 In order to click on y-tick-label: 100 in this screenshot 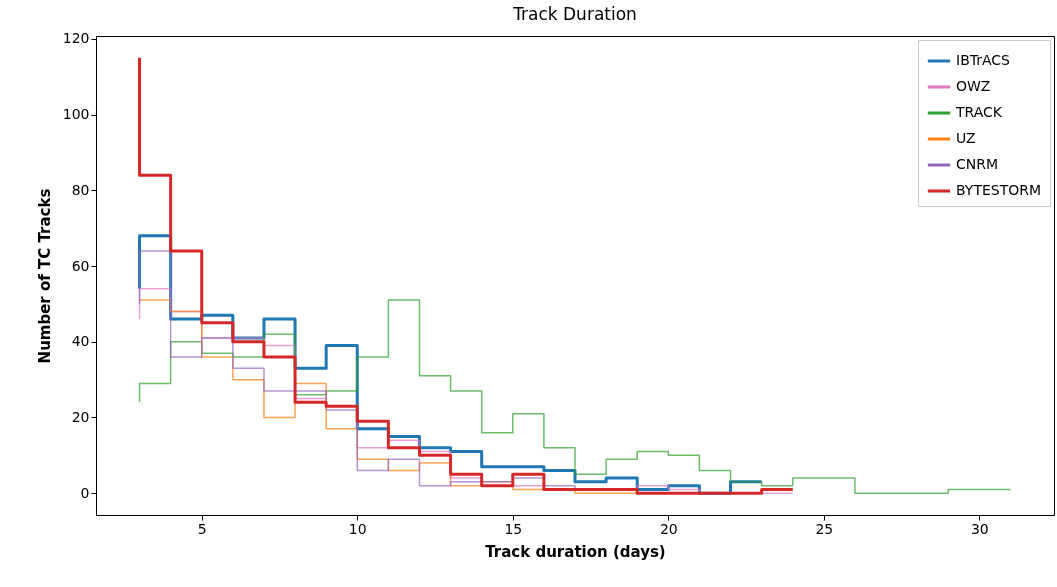, I will do `click(76, 114)`.